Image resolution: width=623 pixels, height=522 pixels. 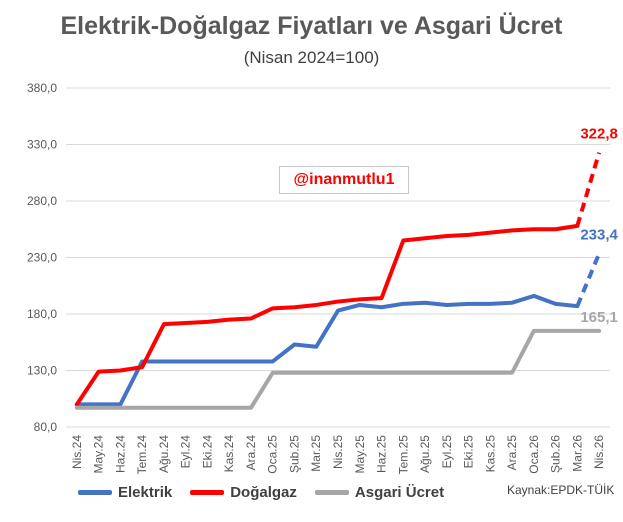 What do you see at coordinates (164, 454) in the screenshot?
I see `x-tick-label: Ağu.24` at bounding box center [164, 454].